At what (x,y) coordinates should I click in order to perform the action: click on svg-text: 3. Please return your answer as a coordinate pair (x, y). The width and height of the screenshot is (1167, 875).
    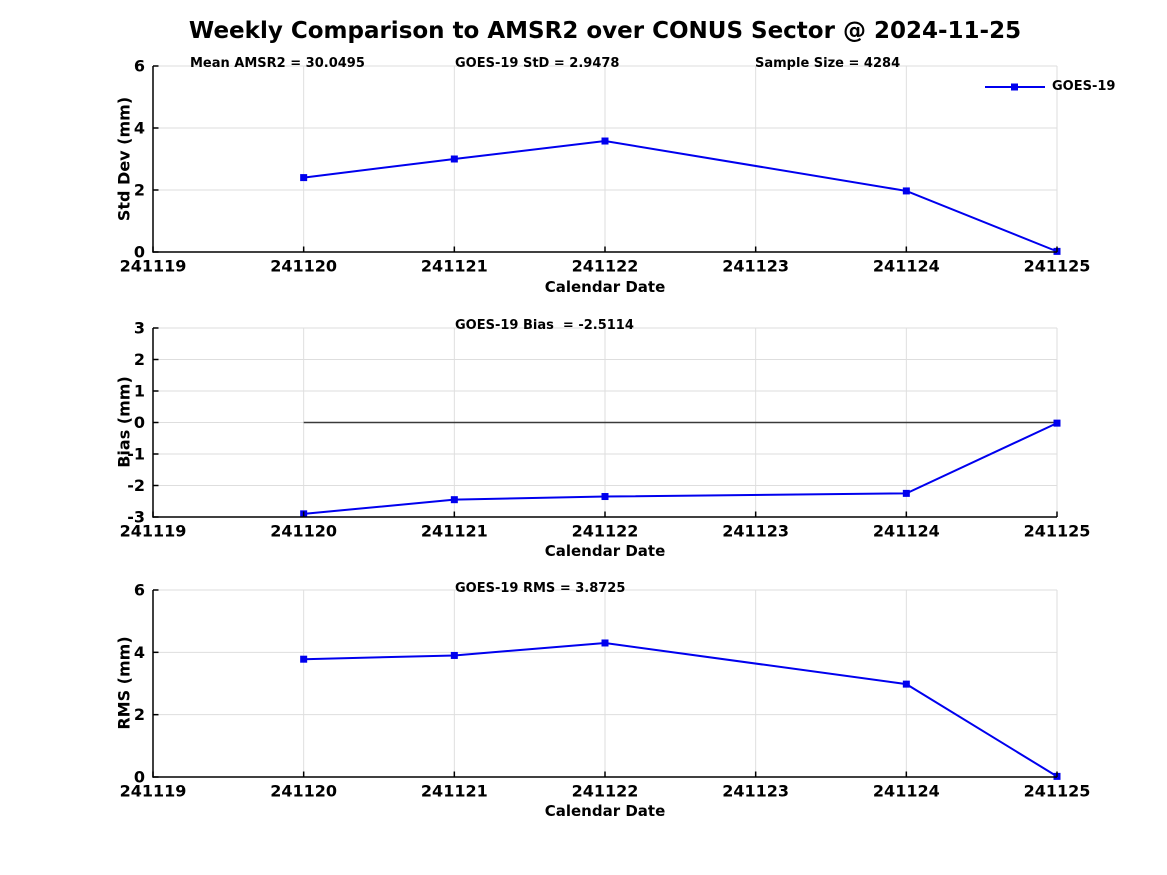
    Looking at the image, I should click on (139, 328).